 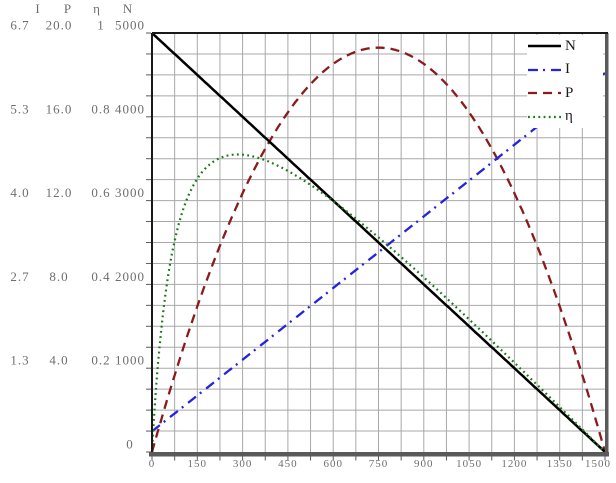 I want to click on left-axis-tick-label: 0.4, so click(x=100, y=276).